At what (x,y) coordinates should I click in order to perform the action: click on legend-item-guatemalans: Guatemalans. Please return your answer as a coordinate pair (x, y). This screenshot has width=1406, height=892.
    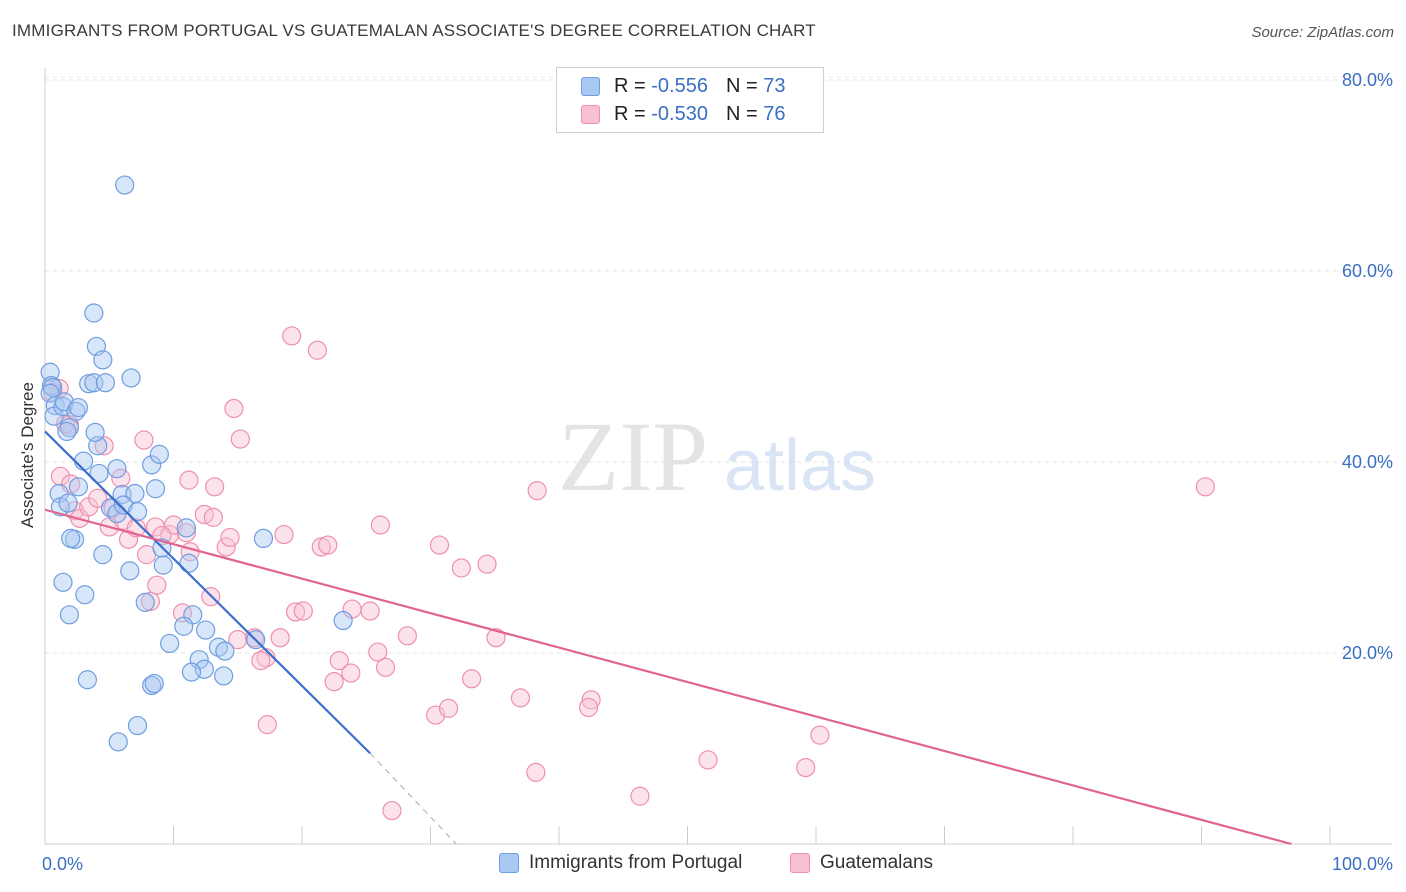
    Looking at the image, I should click on (861, 863).